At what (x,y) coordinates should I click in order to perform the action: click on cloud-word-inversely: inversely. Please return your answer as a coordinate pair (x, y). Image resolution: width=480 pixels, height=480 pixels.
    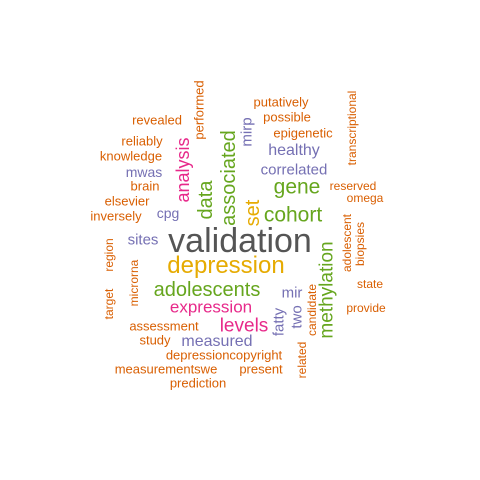
    Looking at the image, I should click on (116, 216).